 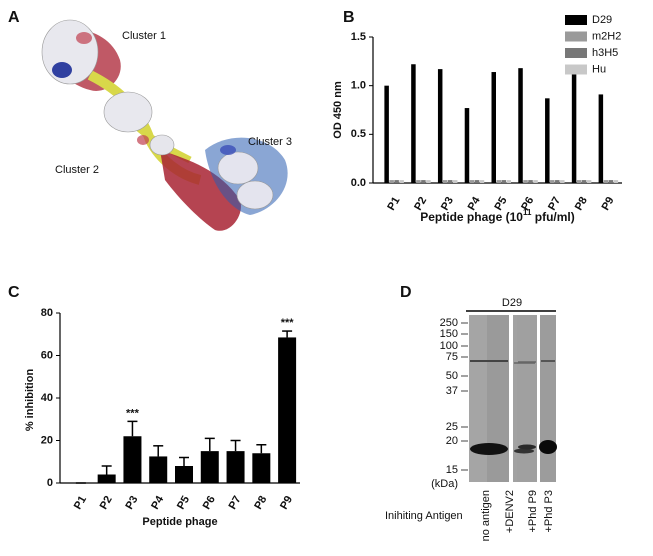 I want to click on y-tick-label: 60, so click(x=47, y=355).